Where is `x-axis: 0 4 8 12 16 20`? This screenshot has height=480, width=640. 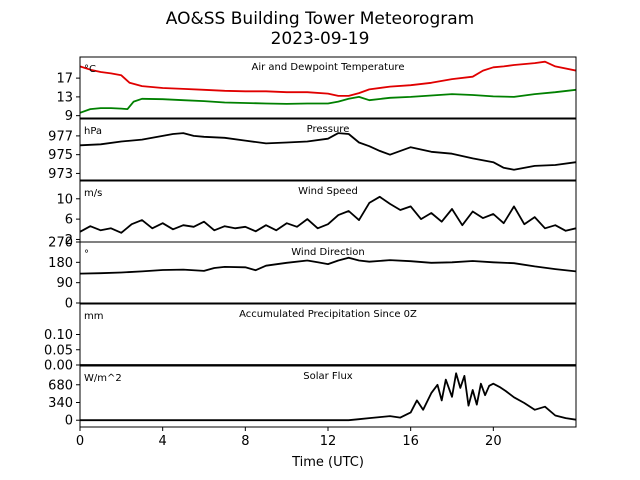
x-axis: 0 4 8 12 16 20 is located at coordinates (289, 438).